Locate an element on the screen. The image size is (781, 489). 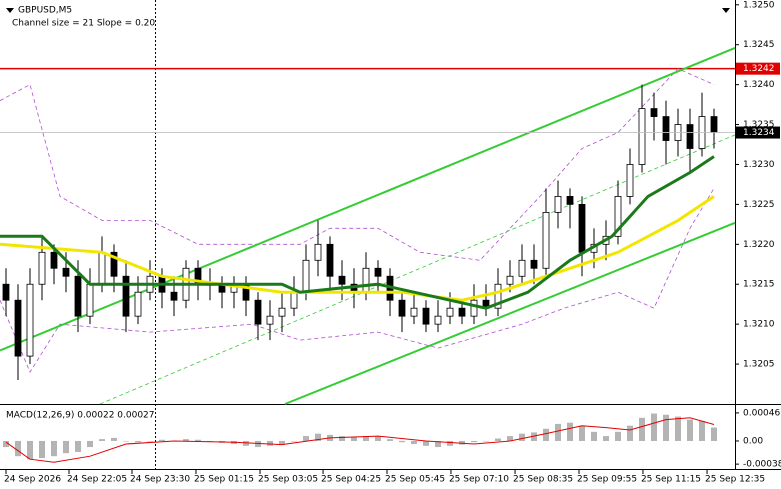
y-tick-label: -0.00038 is located at coordinates (762, 465).